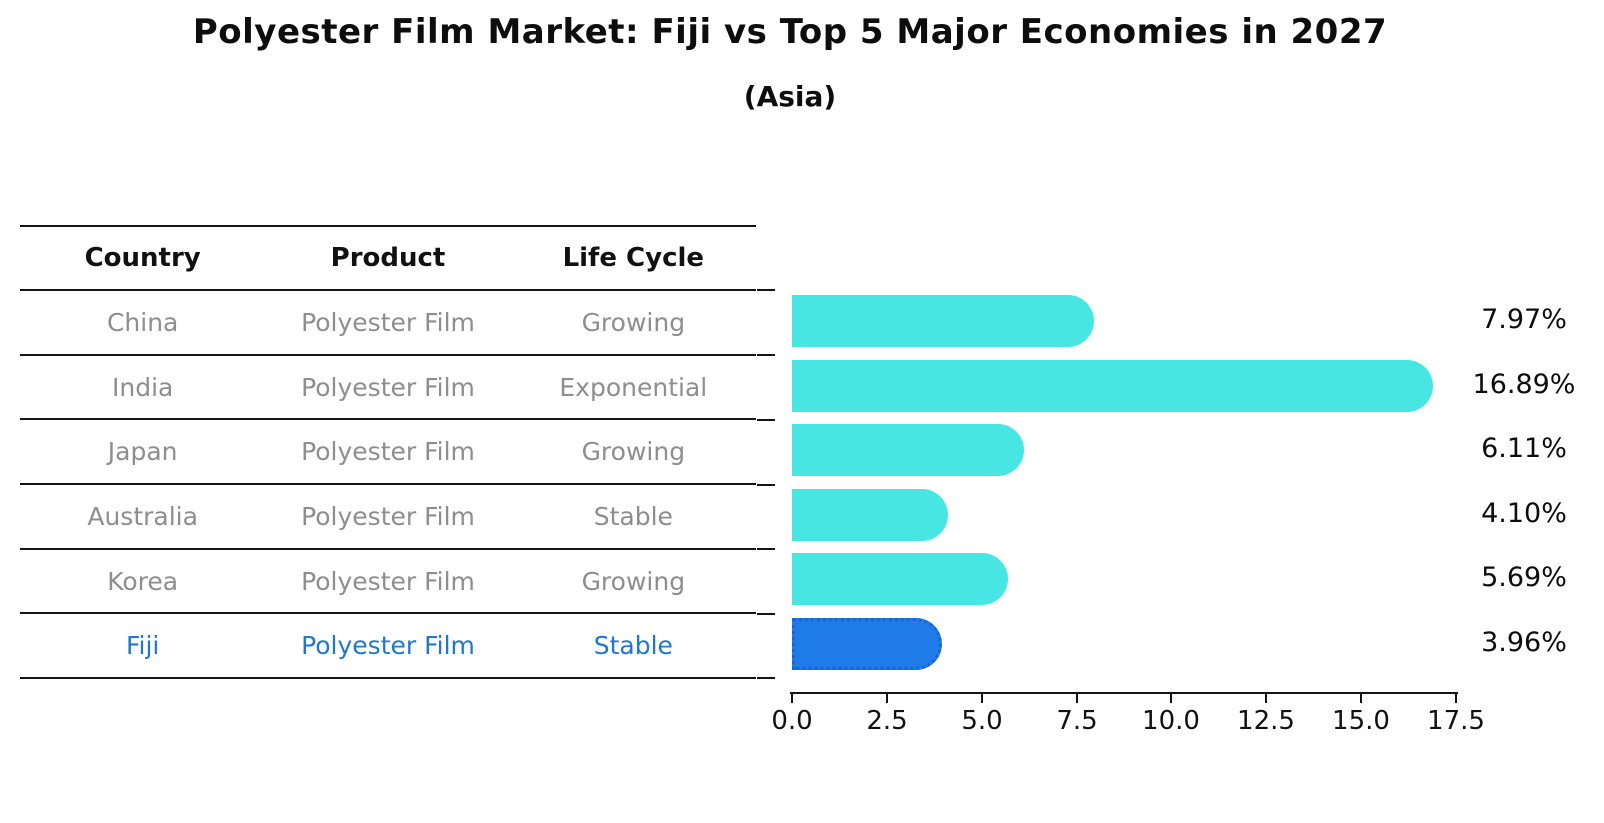 This screenshot has width=1604, height=823. I want to click on x-tick-label: 12.5, so click(1266, 721).